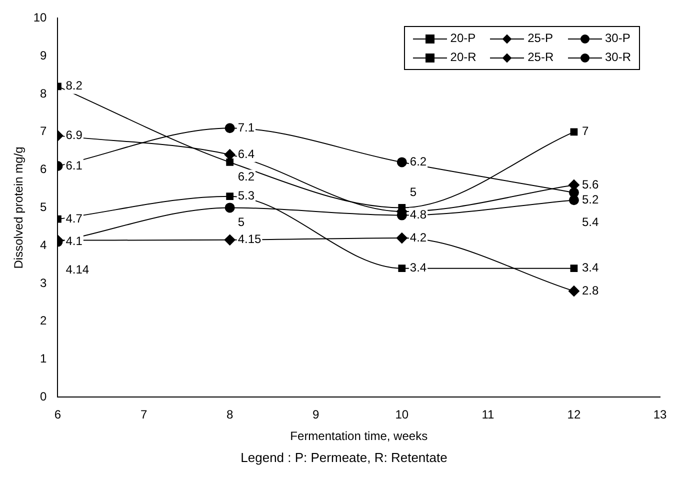 Image resolution: width=688 pixels, height=480 pixels. Describe the element at coordinates (230, 415) in the screenshot. I see `x-tick-label: 8` at that location.